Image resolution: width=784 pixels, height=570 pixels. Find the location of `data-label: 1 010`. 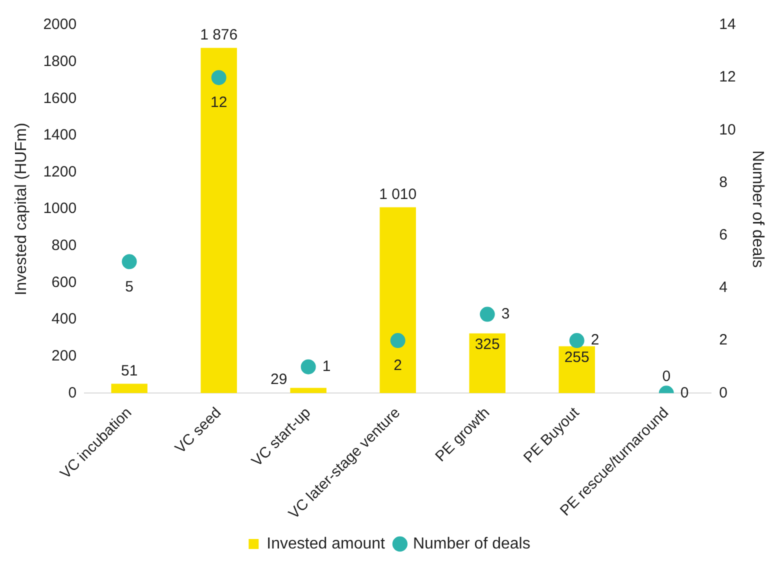

data-label: 1 010 is located at coordinates (398, 194).